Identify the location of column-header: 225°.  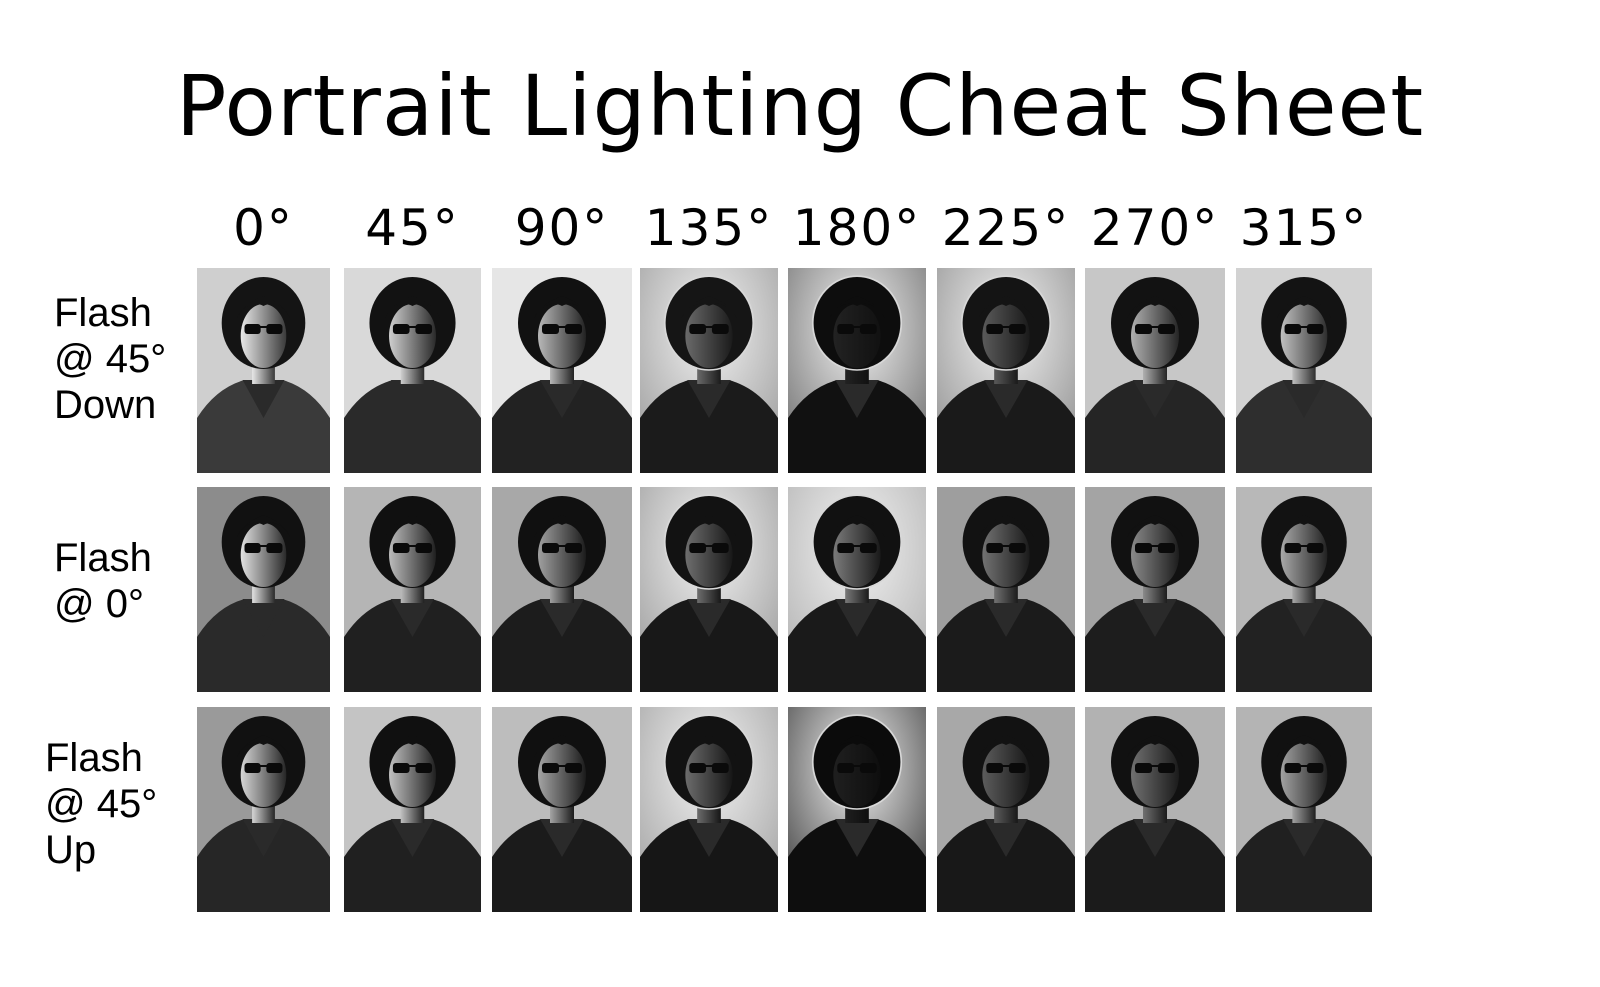
(1006, 228).